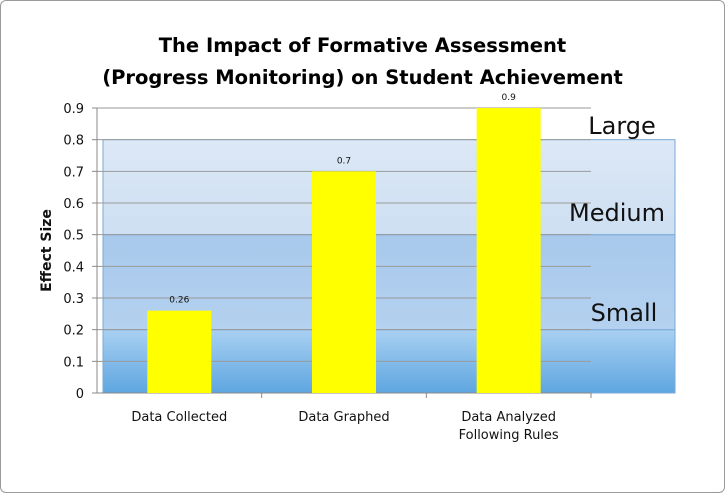 The width and height of the screenshot is (725, 493). Describe the element at coordinates (73, 267) in the screenshot. I see `y-tick-label: 0.4` at that location.